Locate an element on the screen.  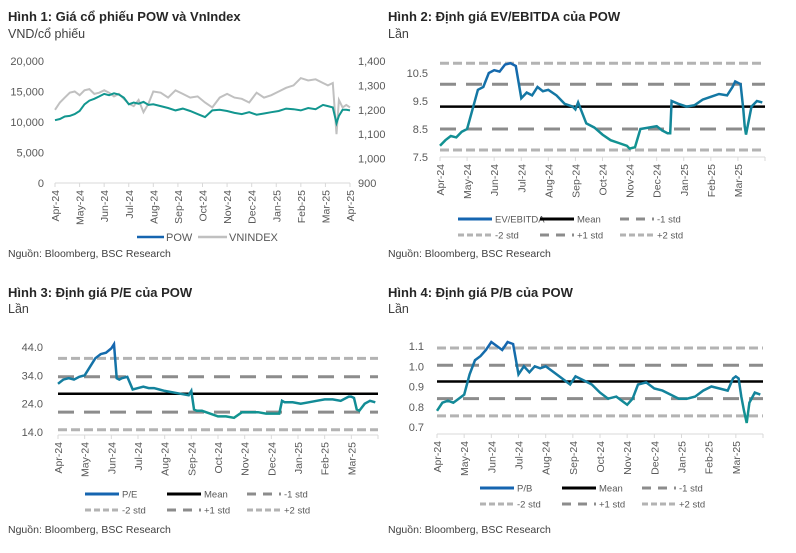
fig1-y-right-tick-label: 1,400 is located at coordinates (372, 62).